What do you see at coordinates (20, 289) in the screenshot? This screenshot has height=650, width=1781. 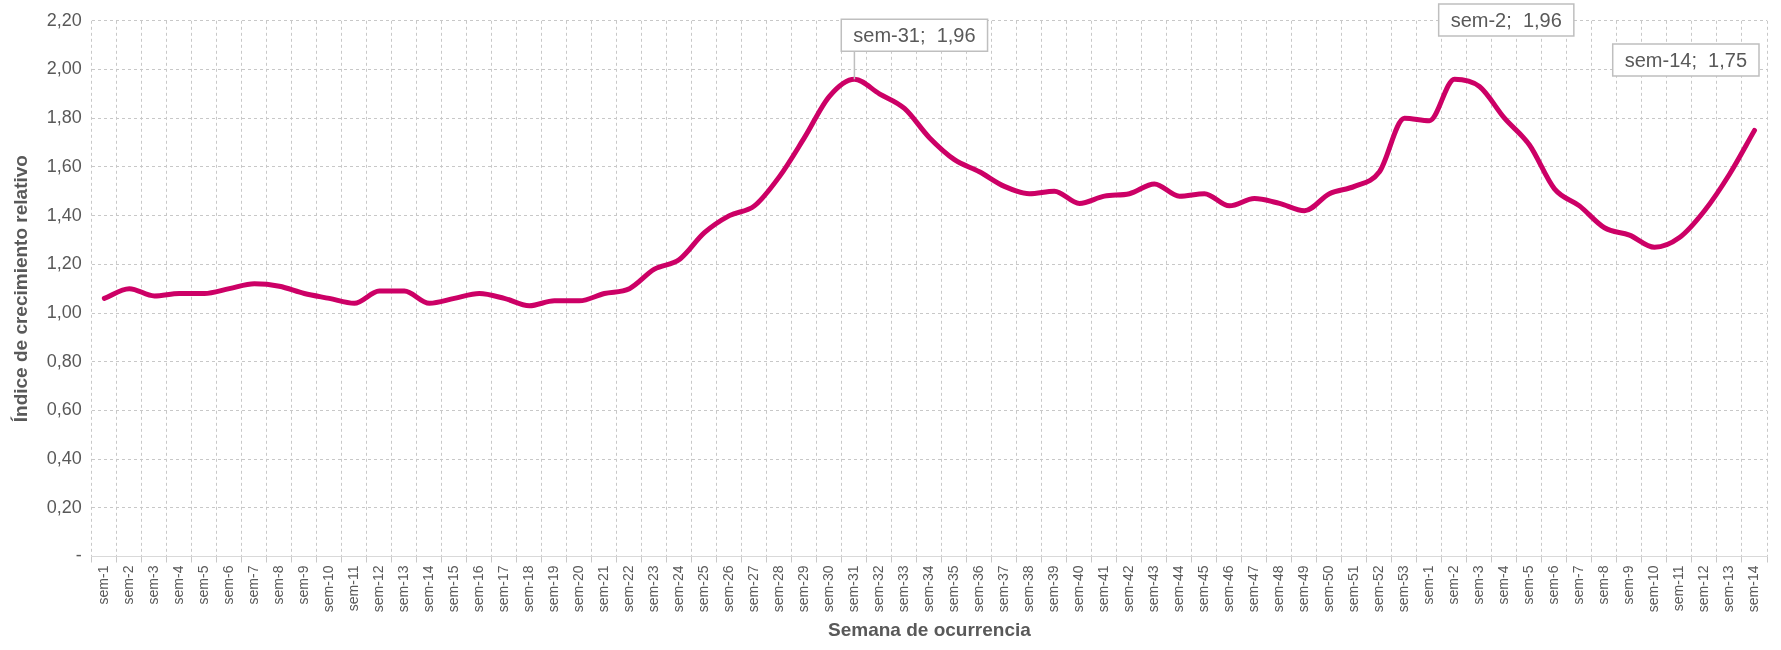 I see `y-axis-title: Índice de crecimiento relativo` at bounding box center [20, 289].